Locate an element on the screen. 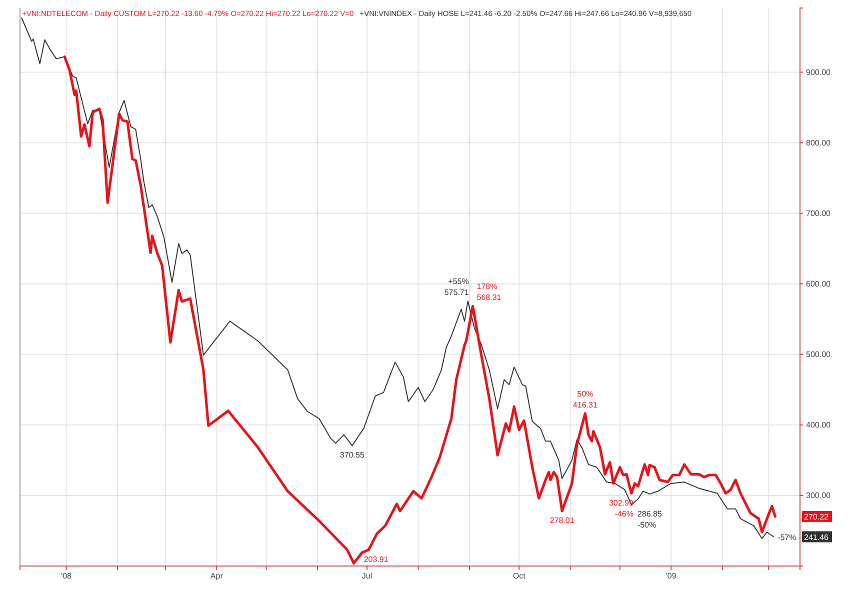  annotation: -50% is located at coordinates (646, 525).